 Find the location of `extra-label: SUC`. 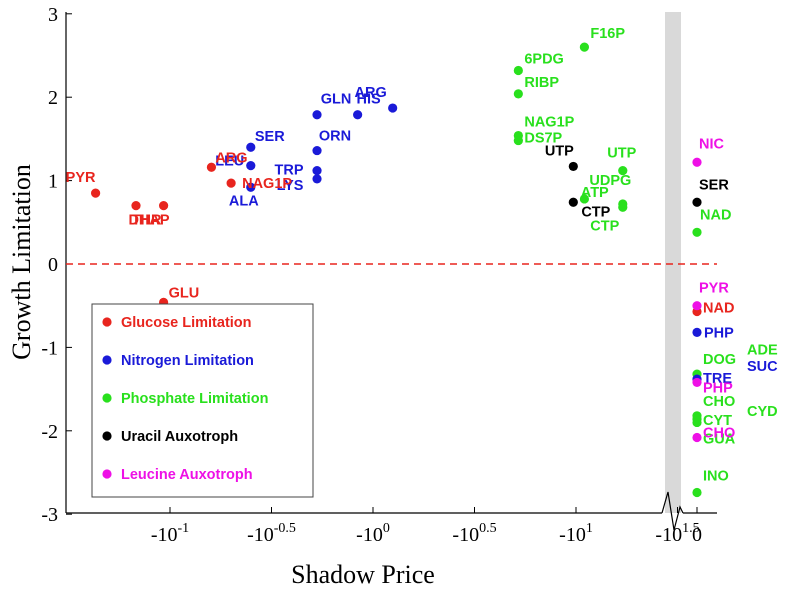

extra-label: SUC is located at coordinates (762, 367).